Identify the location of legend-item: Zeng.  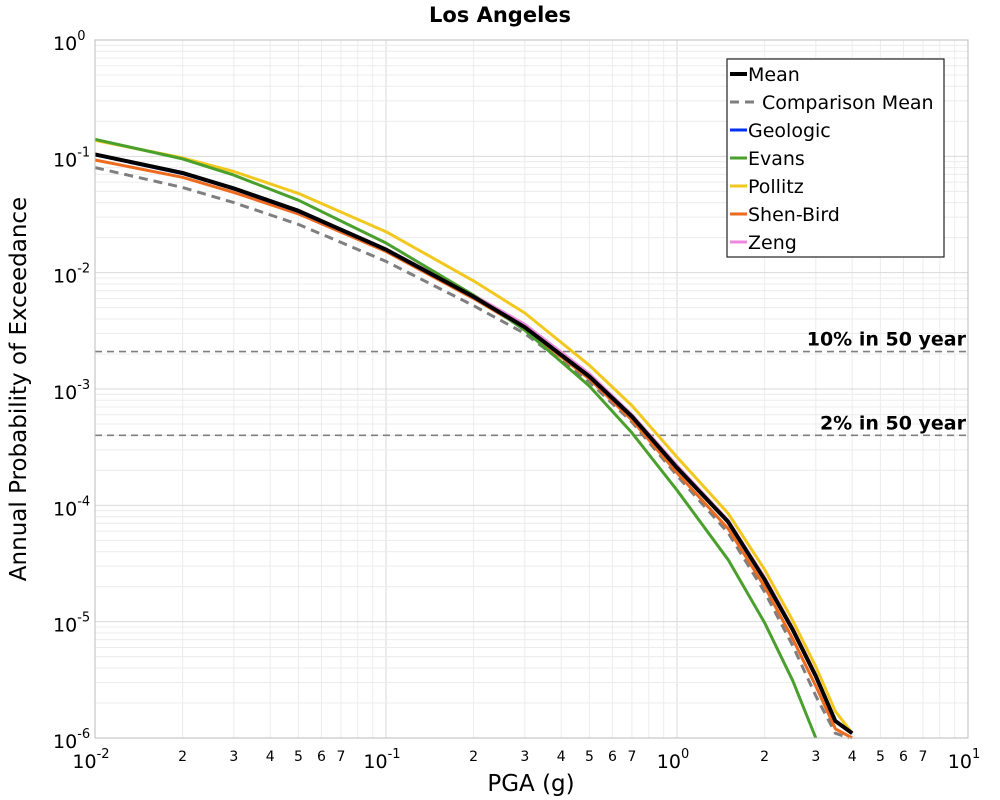
(763, 243).